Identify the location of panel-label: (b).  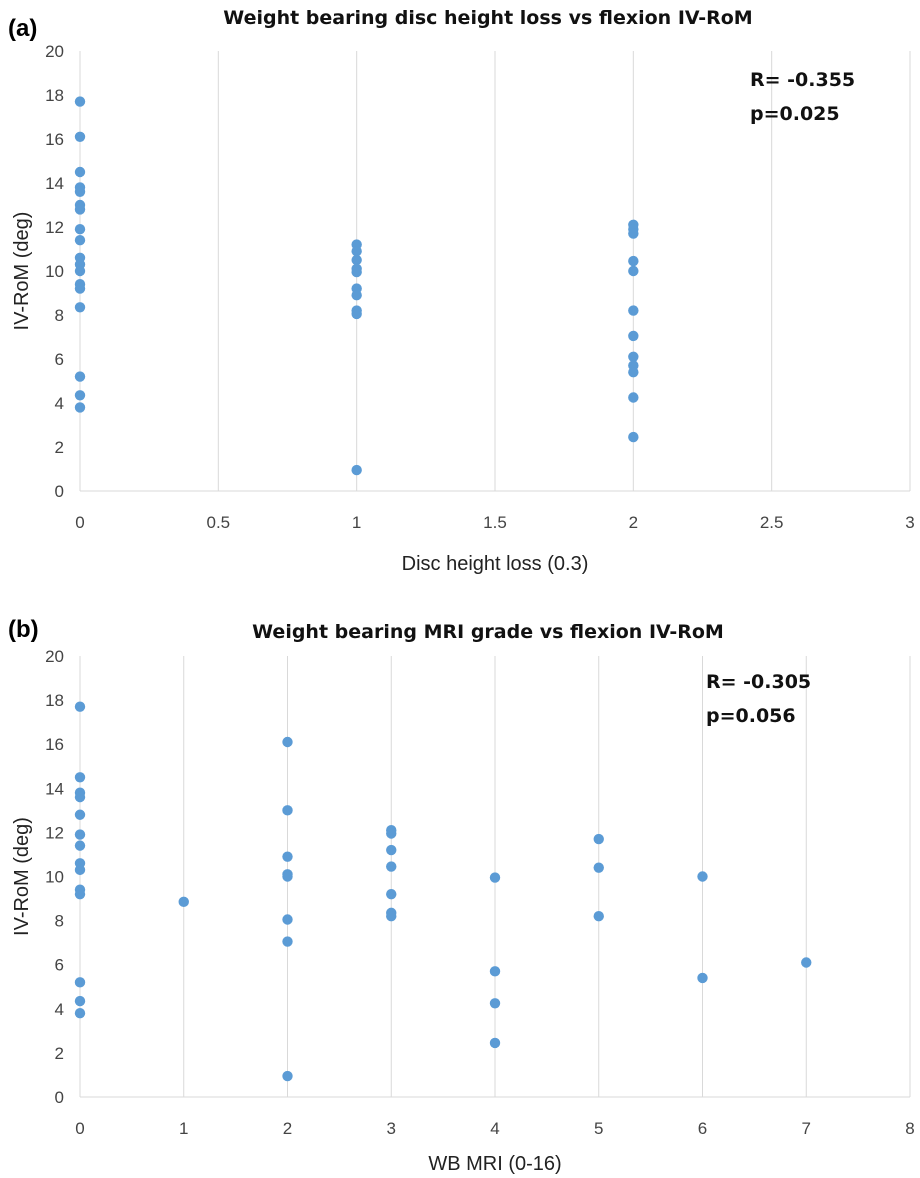
(23, 629).